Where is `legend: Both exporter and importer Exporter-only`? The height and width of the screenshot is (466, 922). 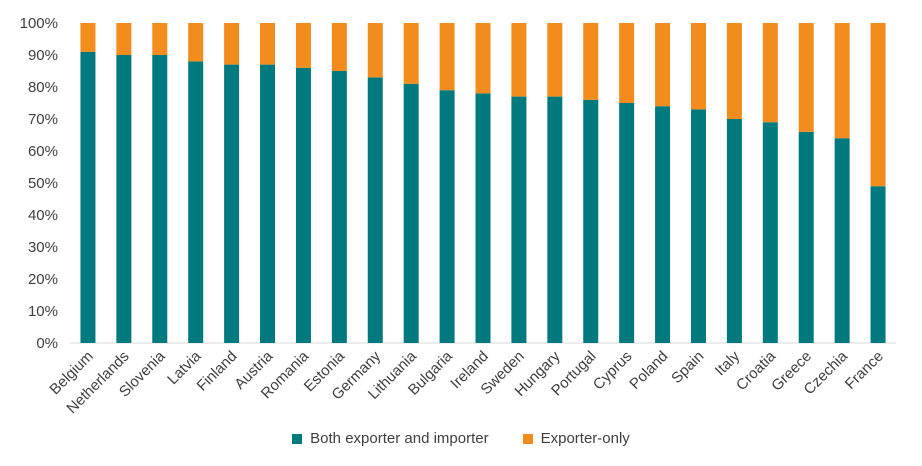 legend: Both exporter and importer Exporter-only is located at coordinates (461, 438).